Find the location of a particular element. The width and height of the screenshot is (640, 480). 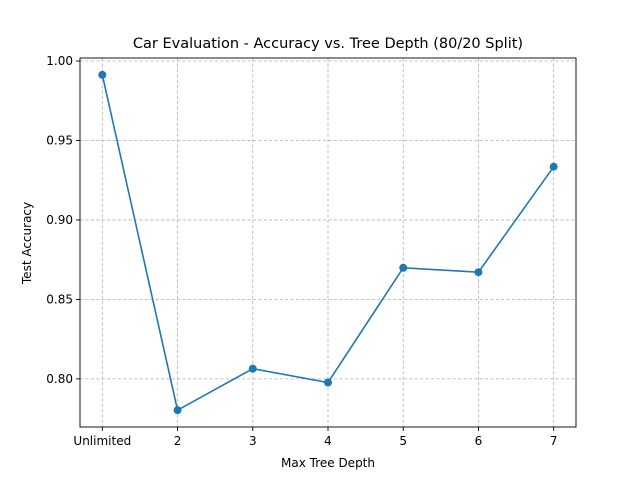

x-tick-label: Unlimited is located at coordinates (102, 441).